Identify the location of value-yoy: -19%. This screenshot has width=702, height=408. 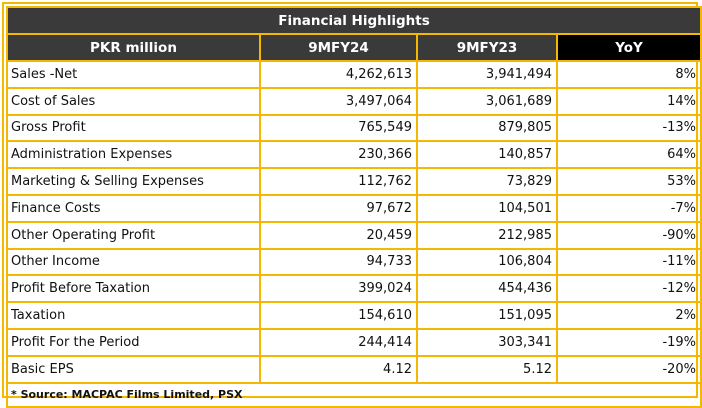
(628, 342).